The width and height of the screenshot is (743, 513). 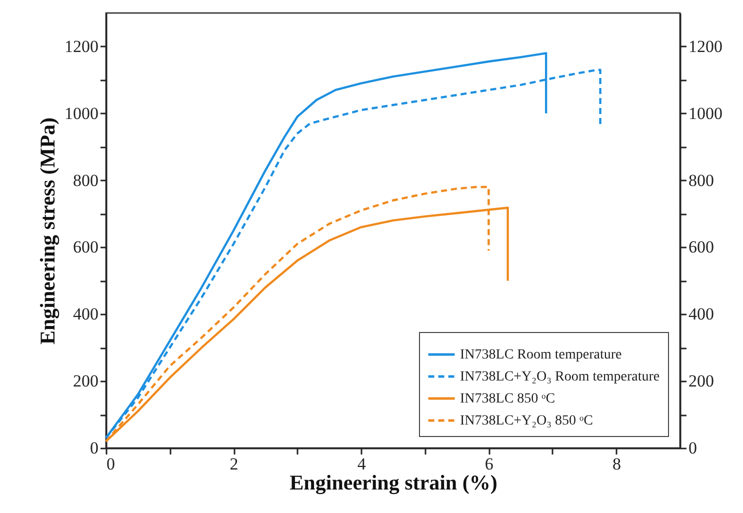 I want to click on legend-label: IN738LC 850 ᵒC, so click(x=508, y=399).